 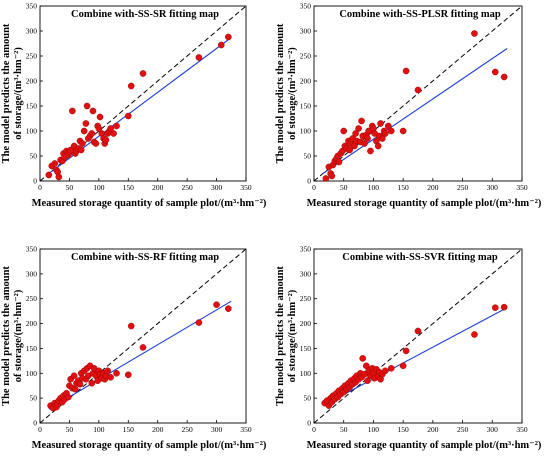 What do you see at coordinates (306, 373) in the screenshot?
I see `y-tick-label: 100` at bounding box center [306, 373].